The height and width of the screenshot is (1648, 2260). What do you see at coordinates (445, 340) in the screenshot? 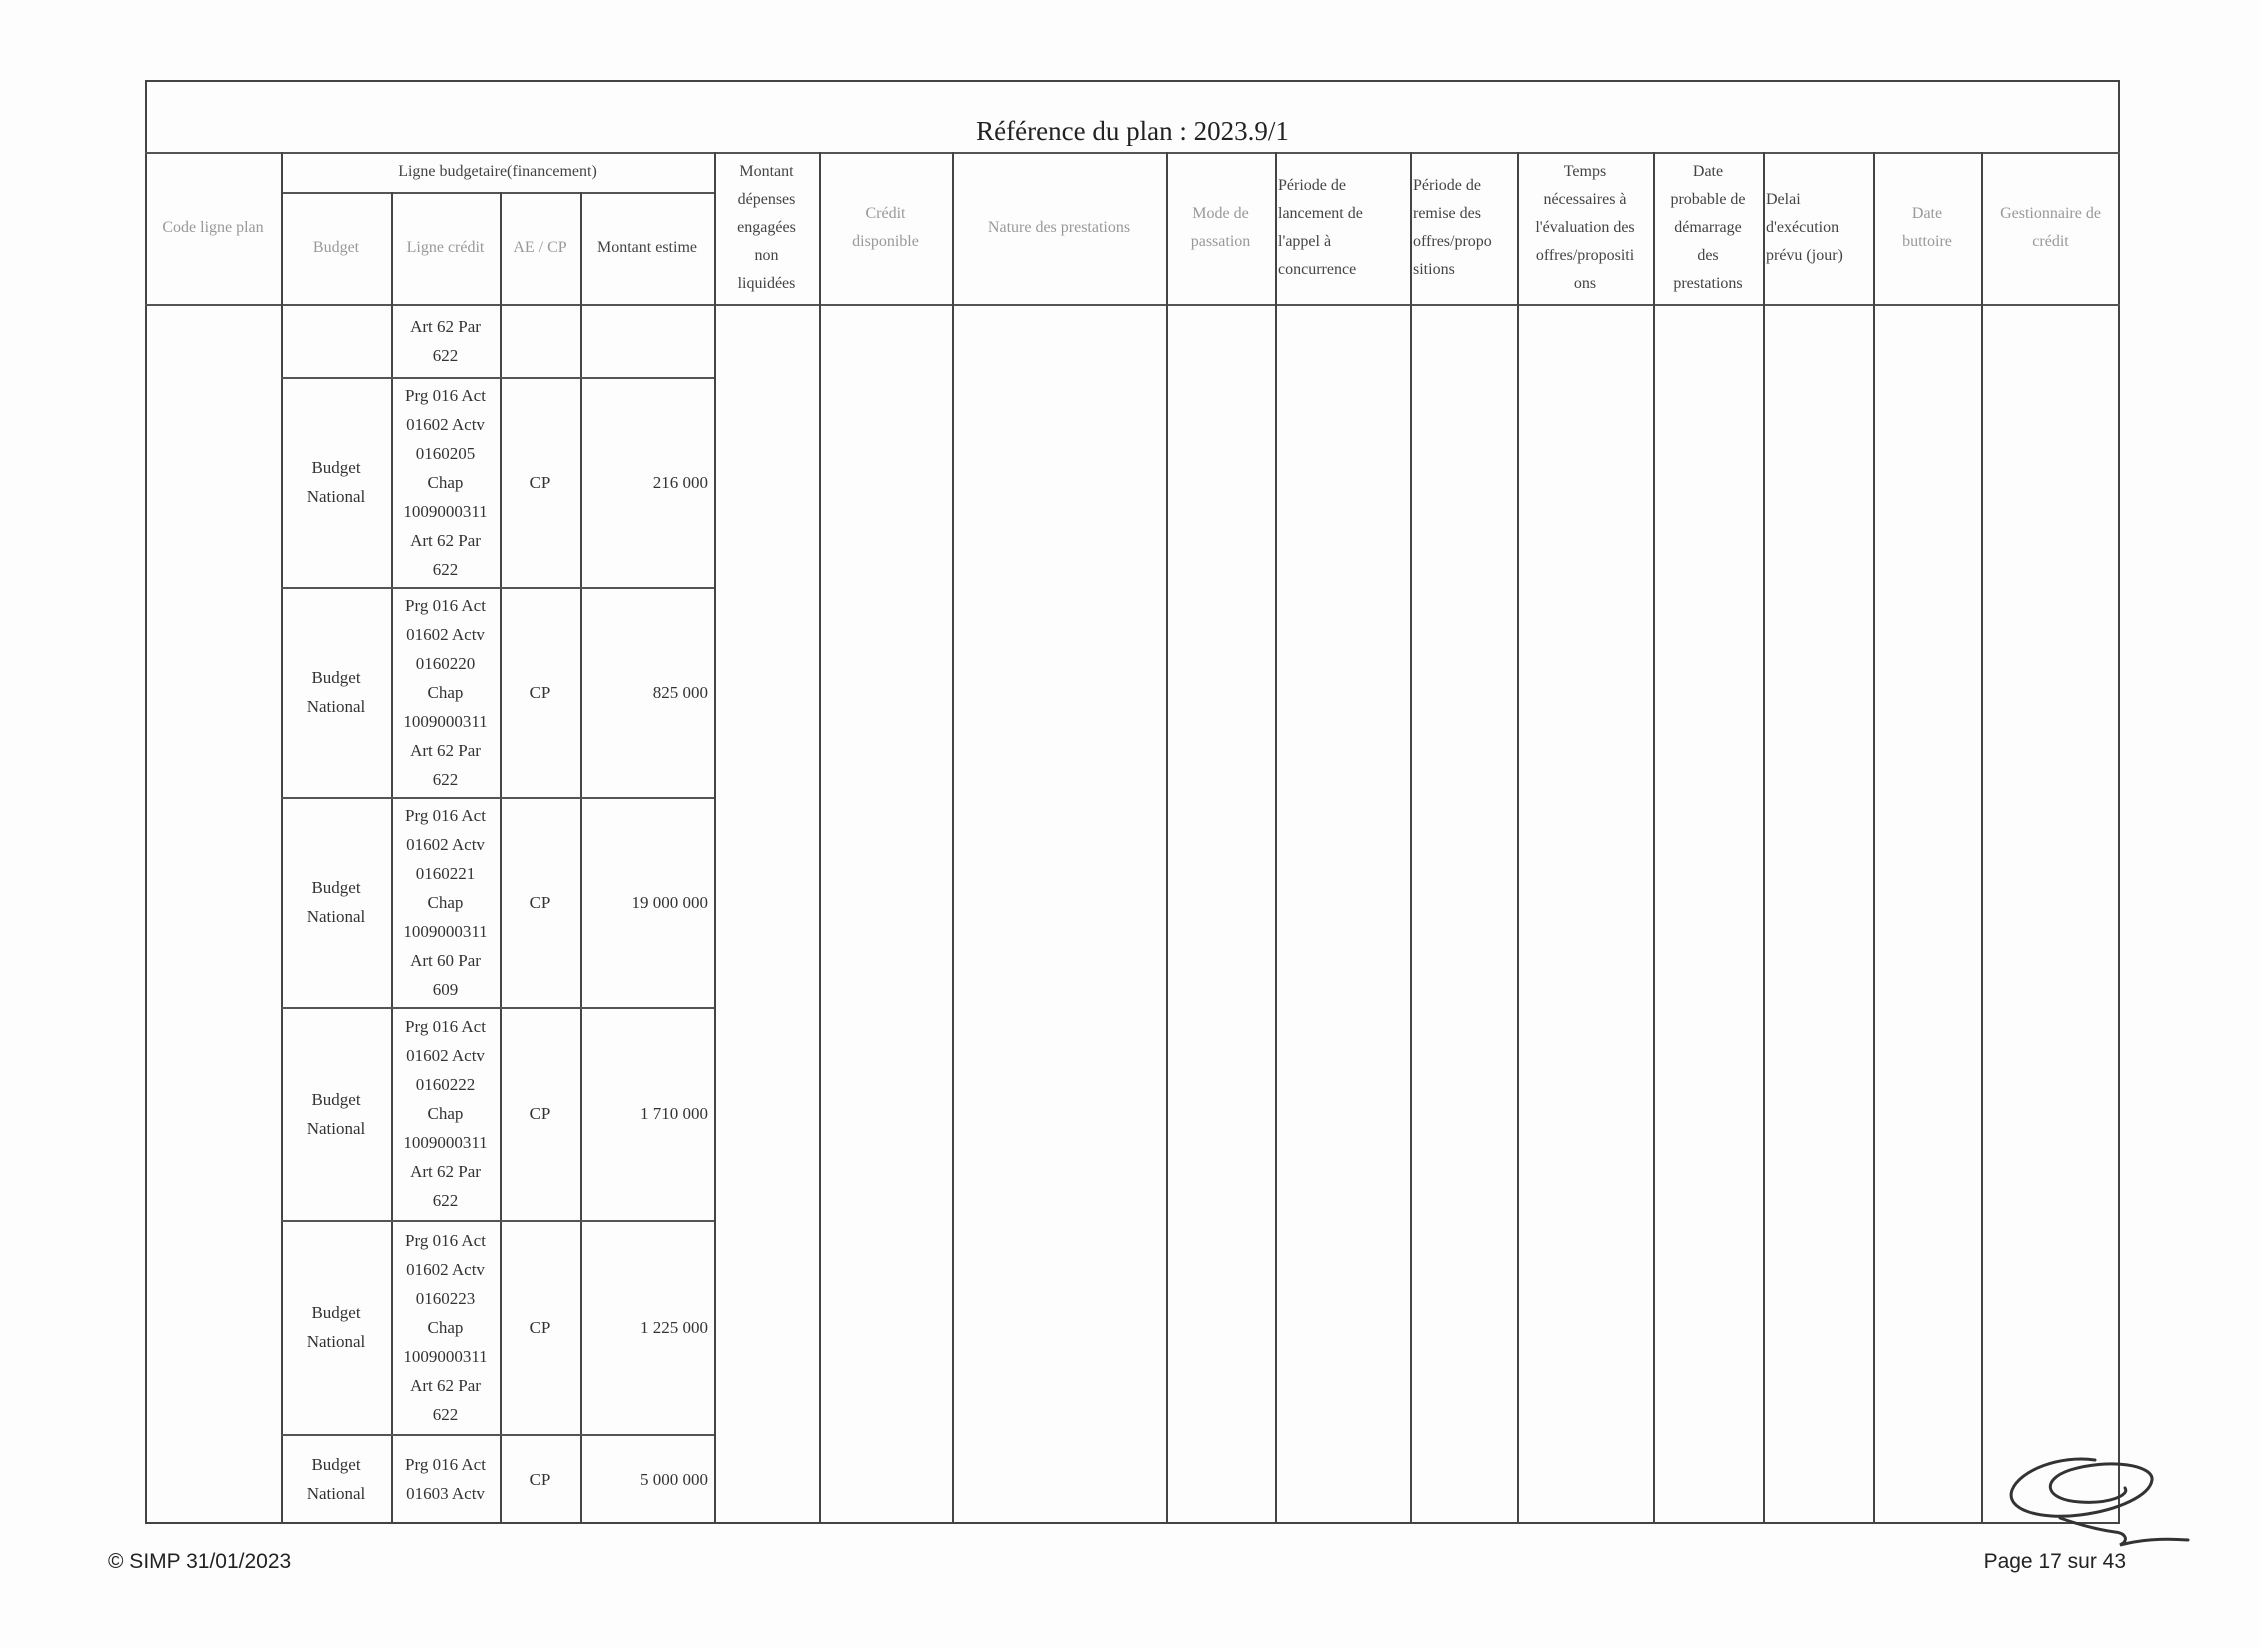
I see `cell-ligne-credit: Art 62 Par 622` at bounding box center [445, 340].